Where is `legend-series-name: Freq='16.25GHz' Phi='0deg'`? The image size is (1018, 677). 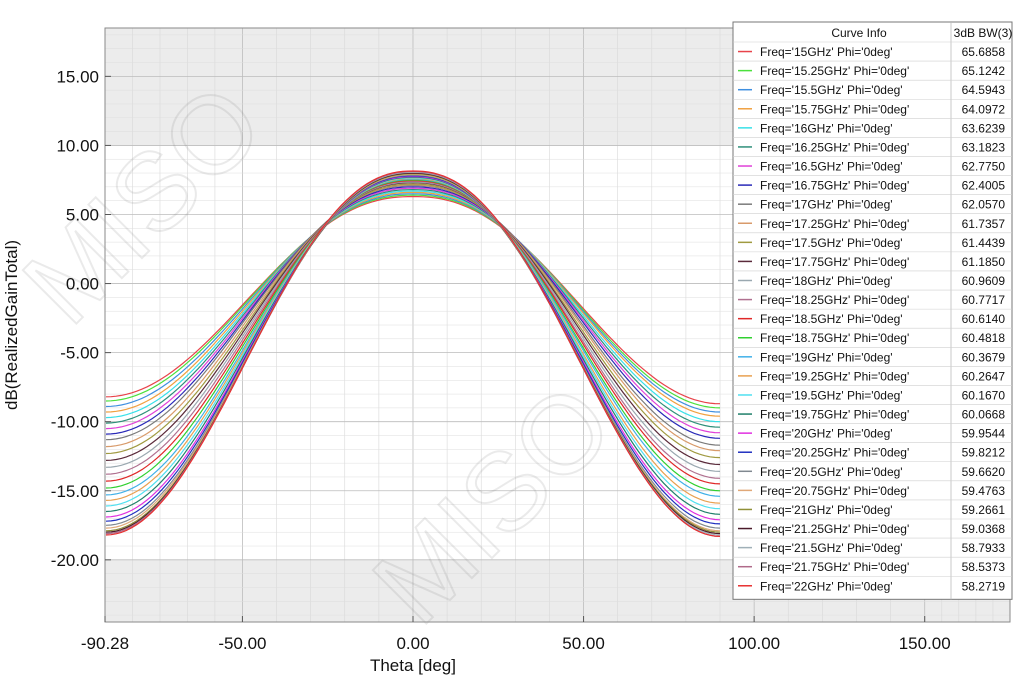 legend-series-name: Freq='16.25GHz' Phi='0deg' is located at coordinates (834, 147).